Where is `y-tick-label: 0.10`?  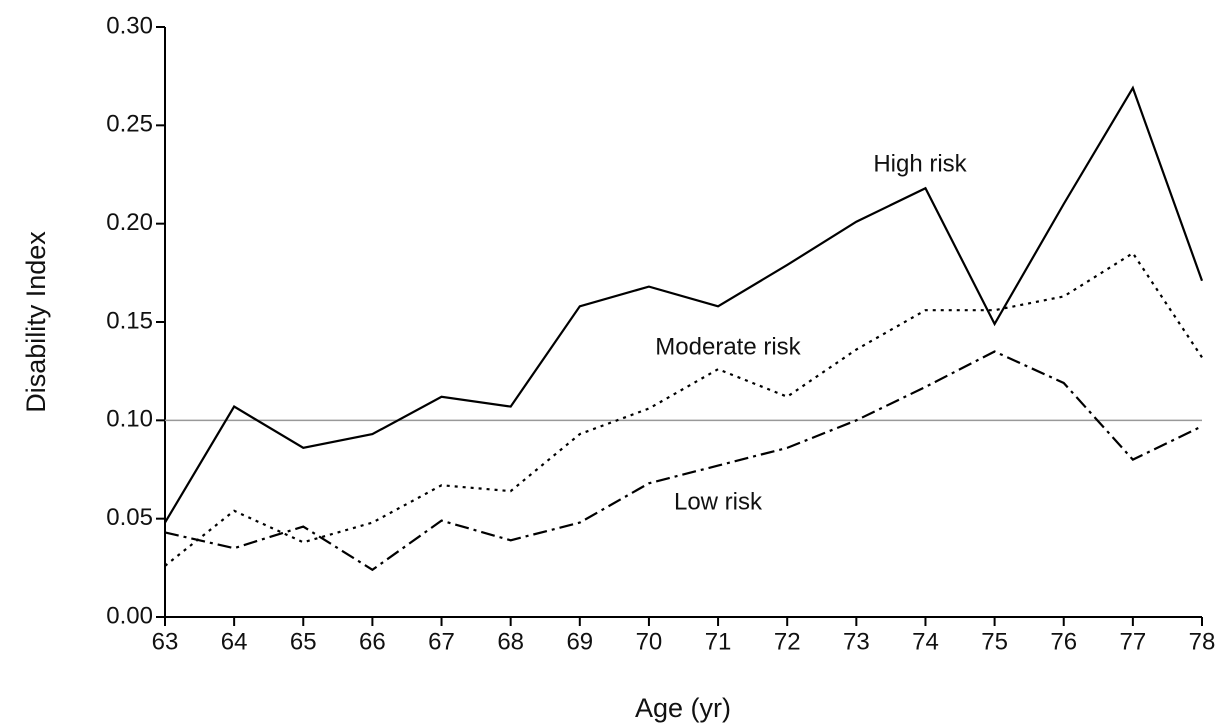
y-tick-label: 0.10 is located at coordinates (129, 419).